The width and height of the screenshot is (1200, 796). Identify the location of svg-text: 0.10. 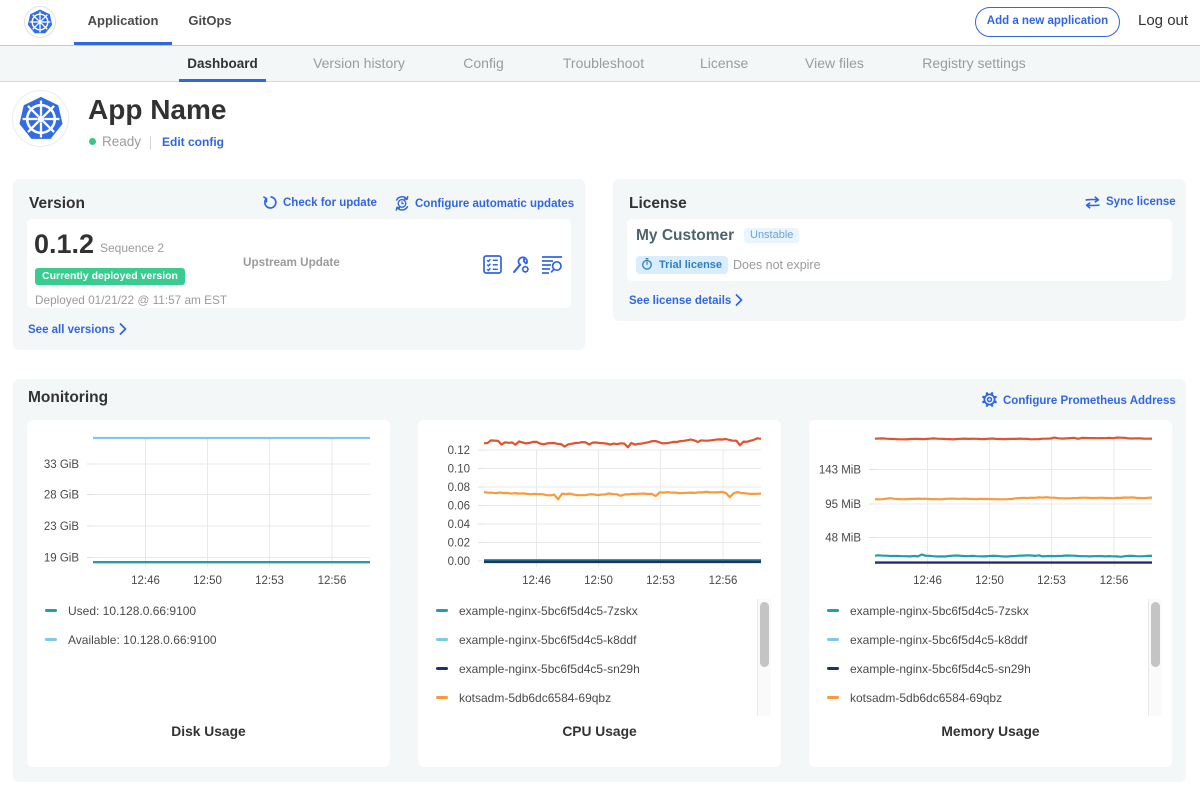
(459, 470).